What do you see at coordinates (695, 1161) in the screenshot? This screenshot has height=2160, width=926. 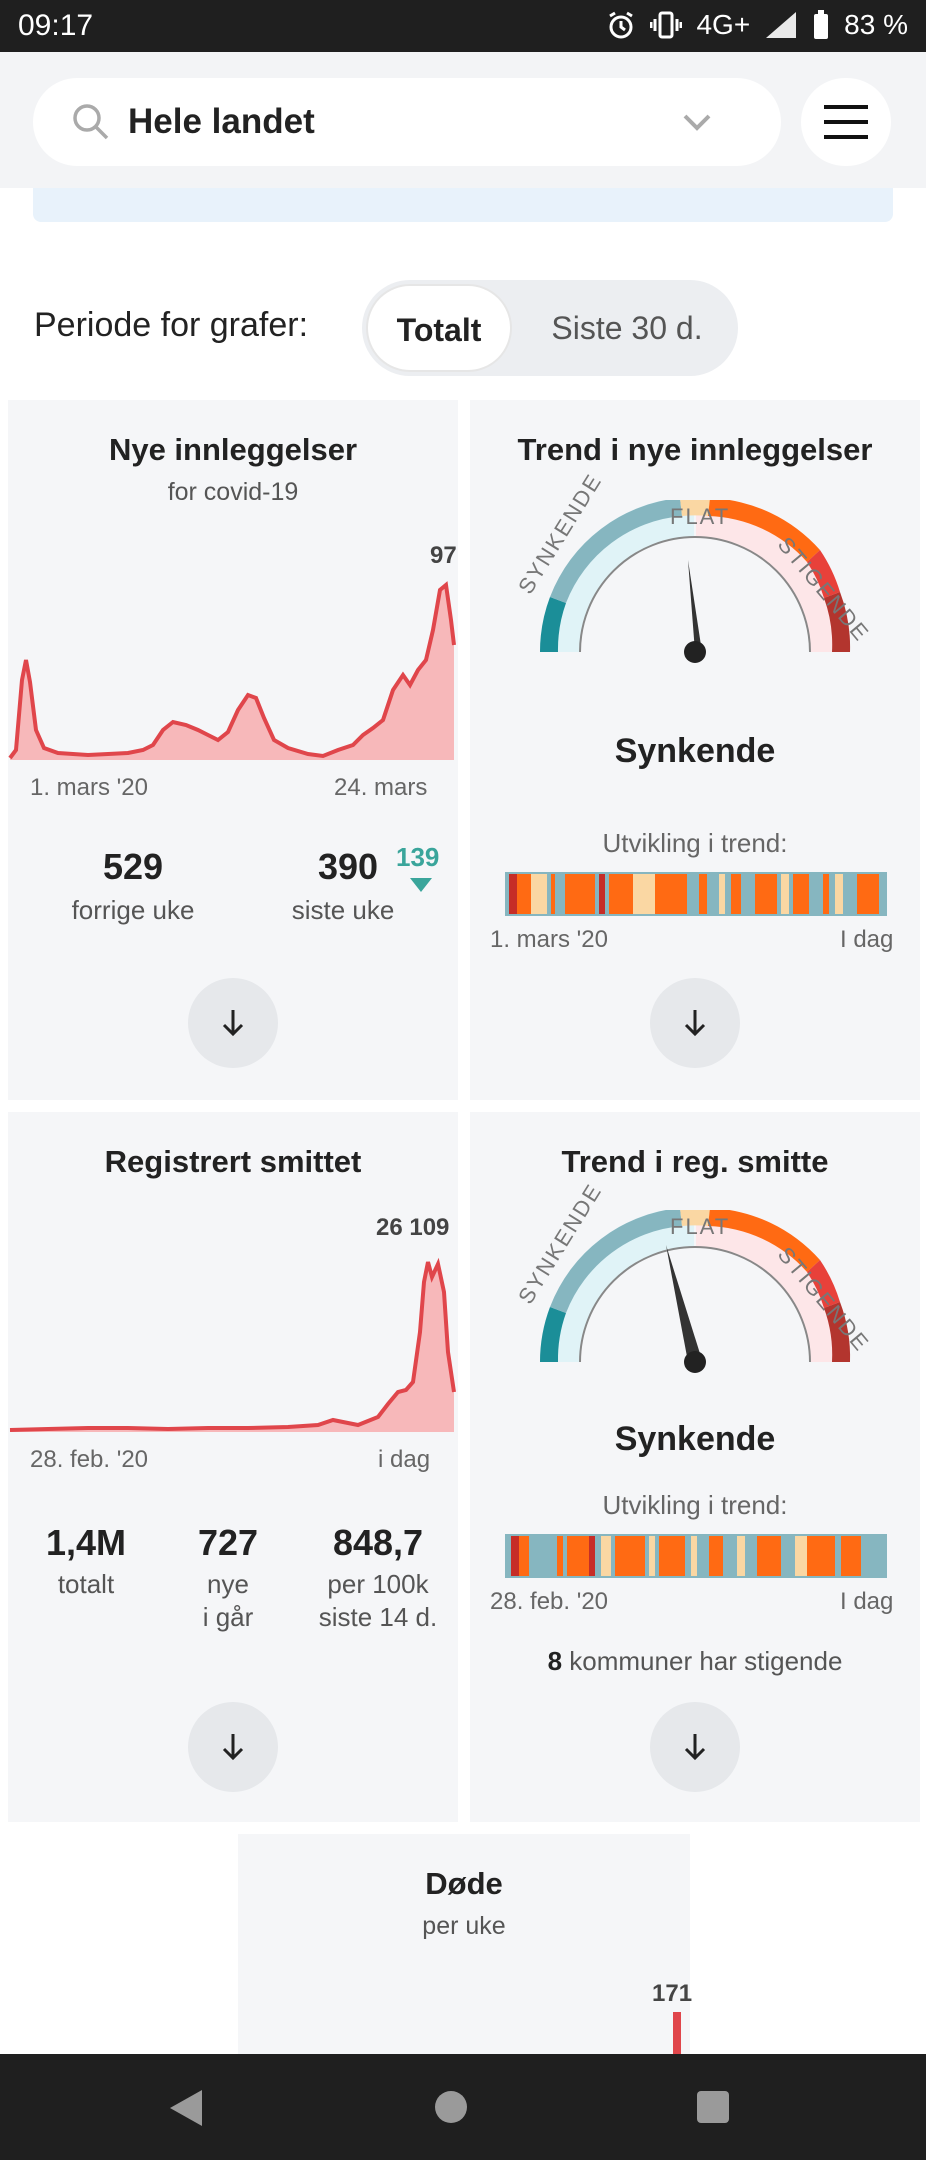 I see `cases-trend-title: Trend i reg. smitte` at bounding box center [695, 1161].